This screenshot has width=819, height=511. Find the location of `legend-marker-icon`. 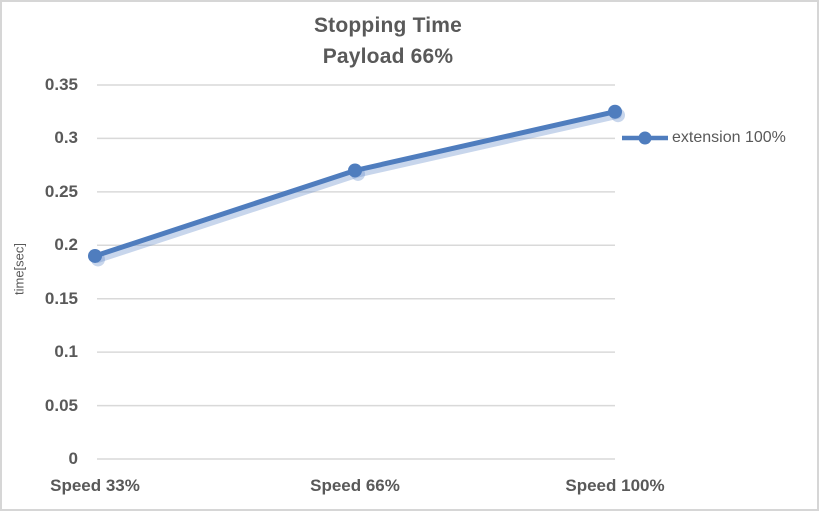

legend-marker-icon is located at coordinates (645, 138).